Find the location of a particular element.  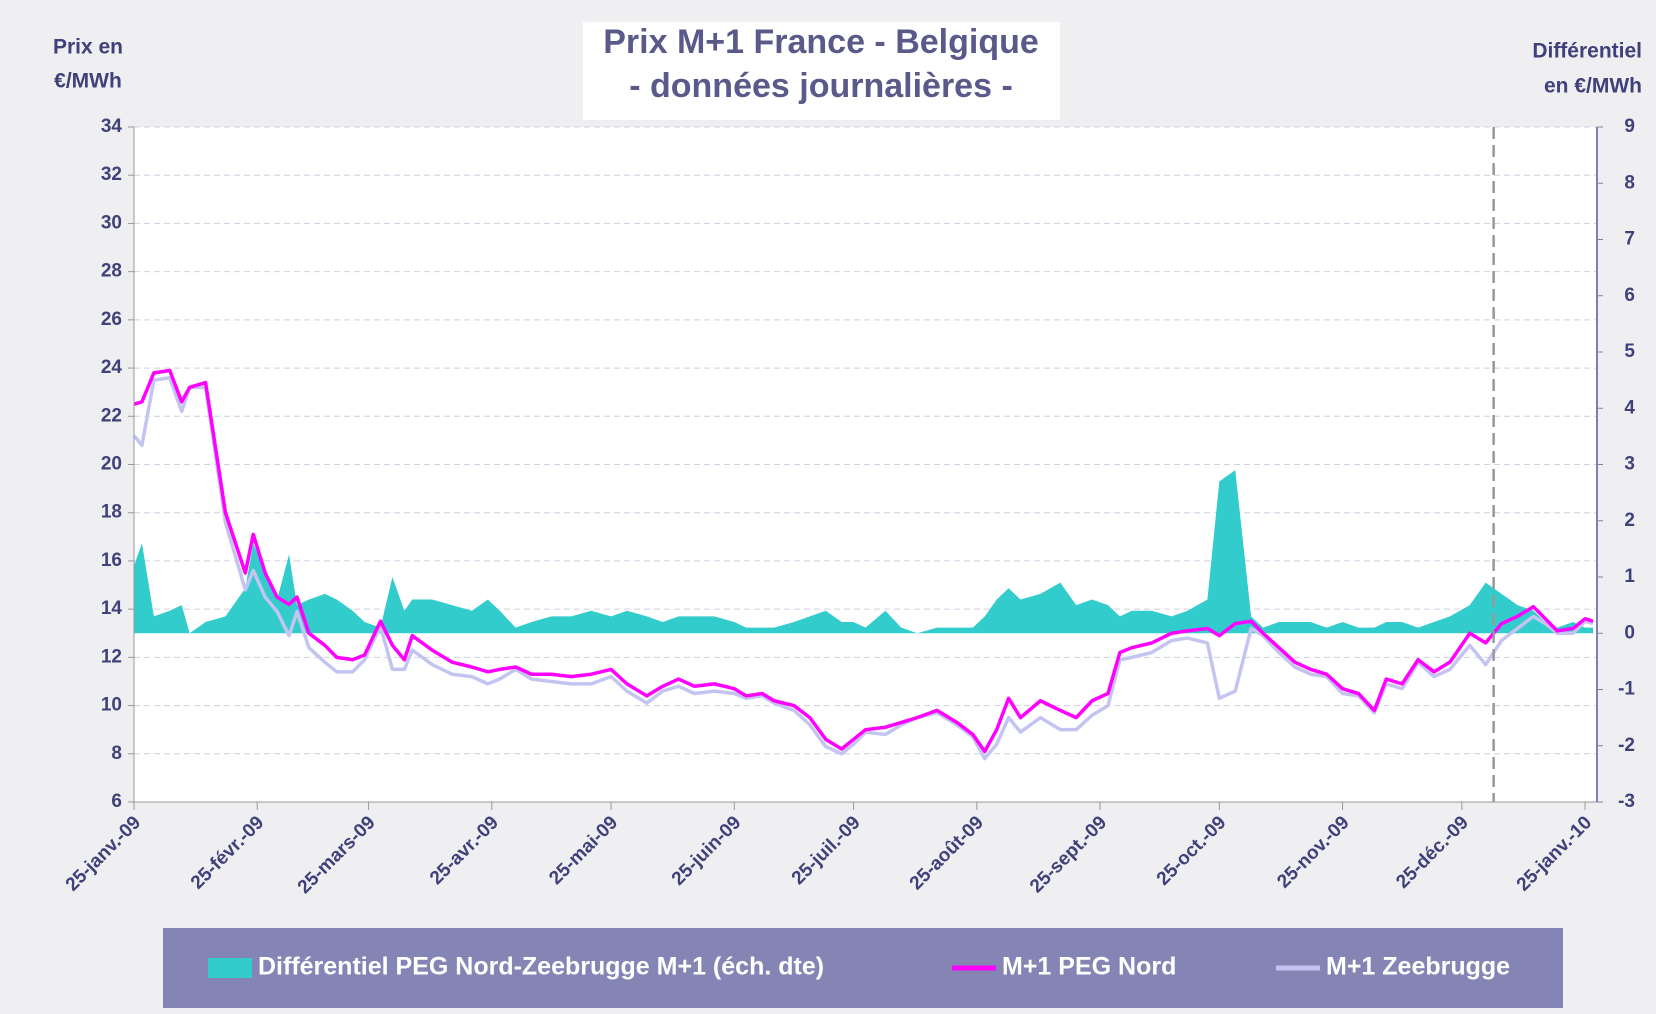

y-tick-label: 26 is located at coordinates (111, 319).